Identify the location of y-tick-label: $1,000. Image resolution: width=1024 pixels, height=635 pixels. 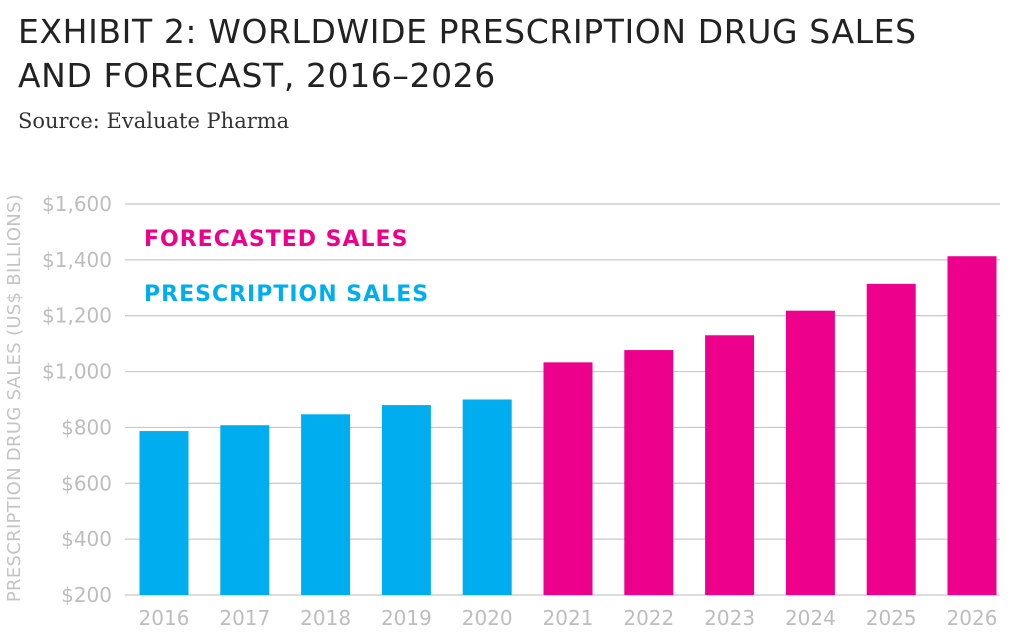
(77, 372).